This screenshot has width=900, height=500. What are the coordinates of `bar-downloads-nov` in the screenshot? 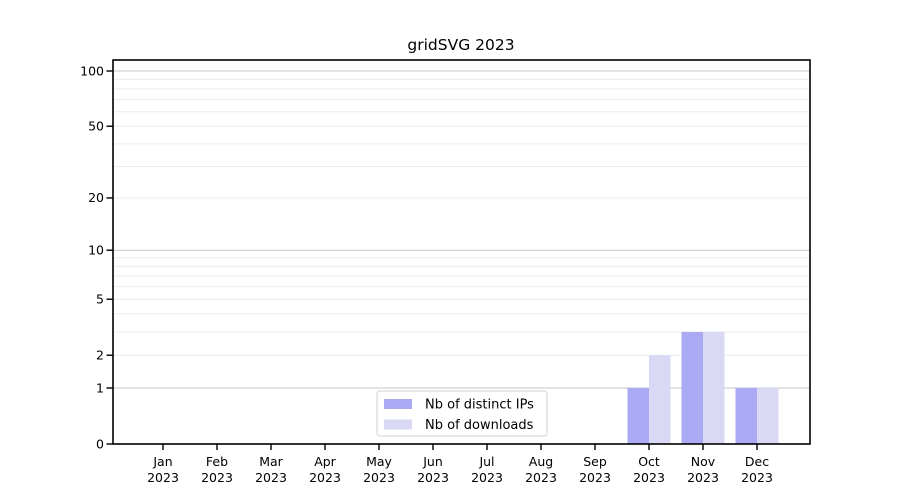 It's located at (714, 387).